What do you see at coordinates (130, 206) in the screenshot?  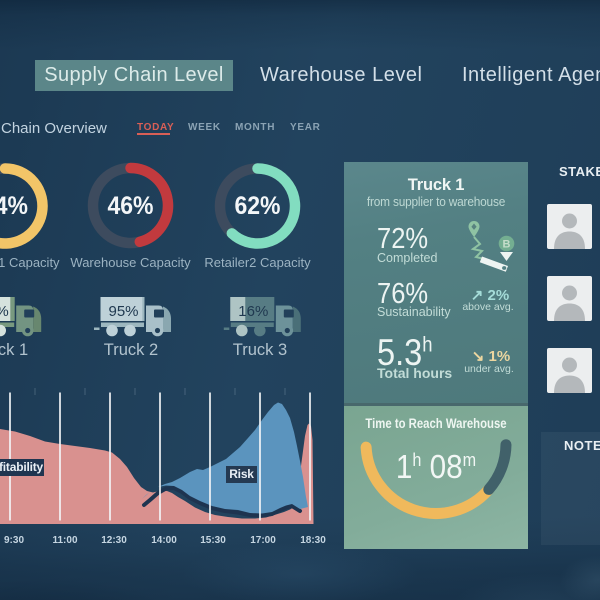 I see `svg-text: 46%` at bounding box center [130, 206].